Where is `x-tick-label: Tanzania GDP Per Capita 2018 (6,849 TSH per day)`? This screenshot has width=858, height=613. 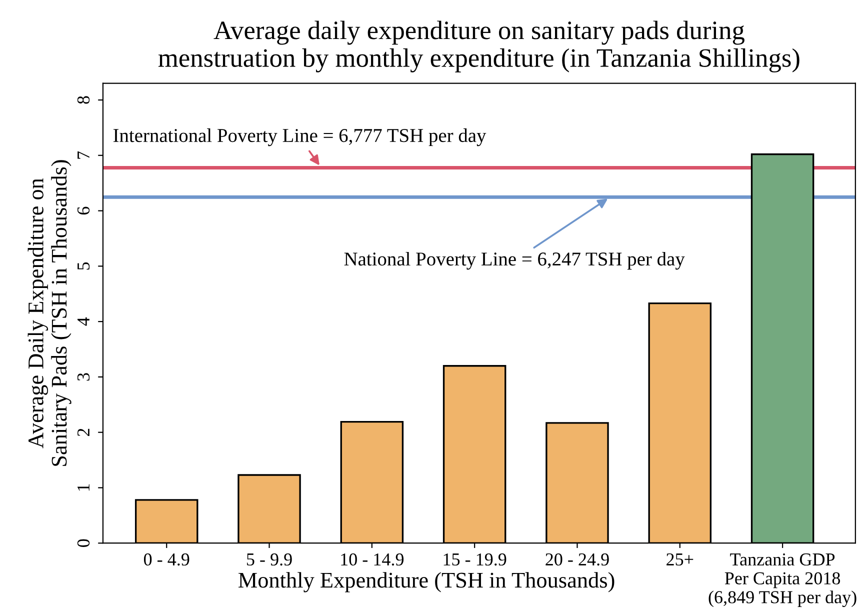 x-tick-label: Tanzania GDP Per Capita 2018 (6,849 TSH per day) is located at coordinates (782, 580).